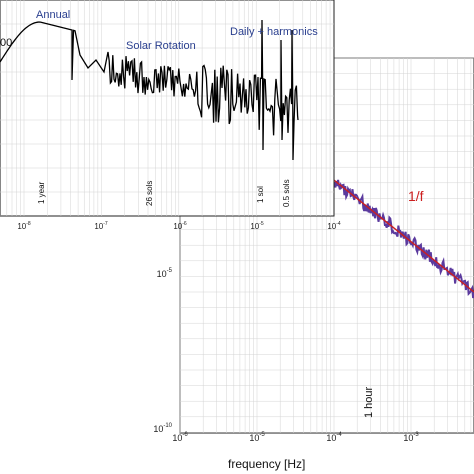 Image resolution: width=474 pixels, height=474 pixels. Describe the element at coordinates (369, 402) in the screenshot. I see `one-hour-label: 1 hour` at that location.